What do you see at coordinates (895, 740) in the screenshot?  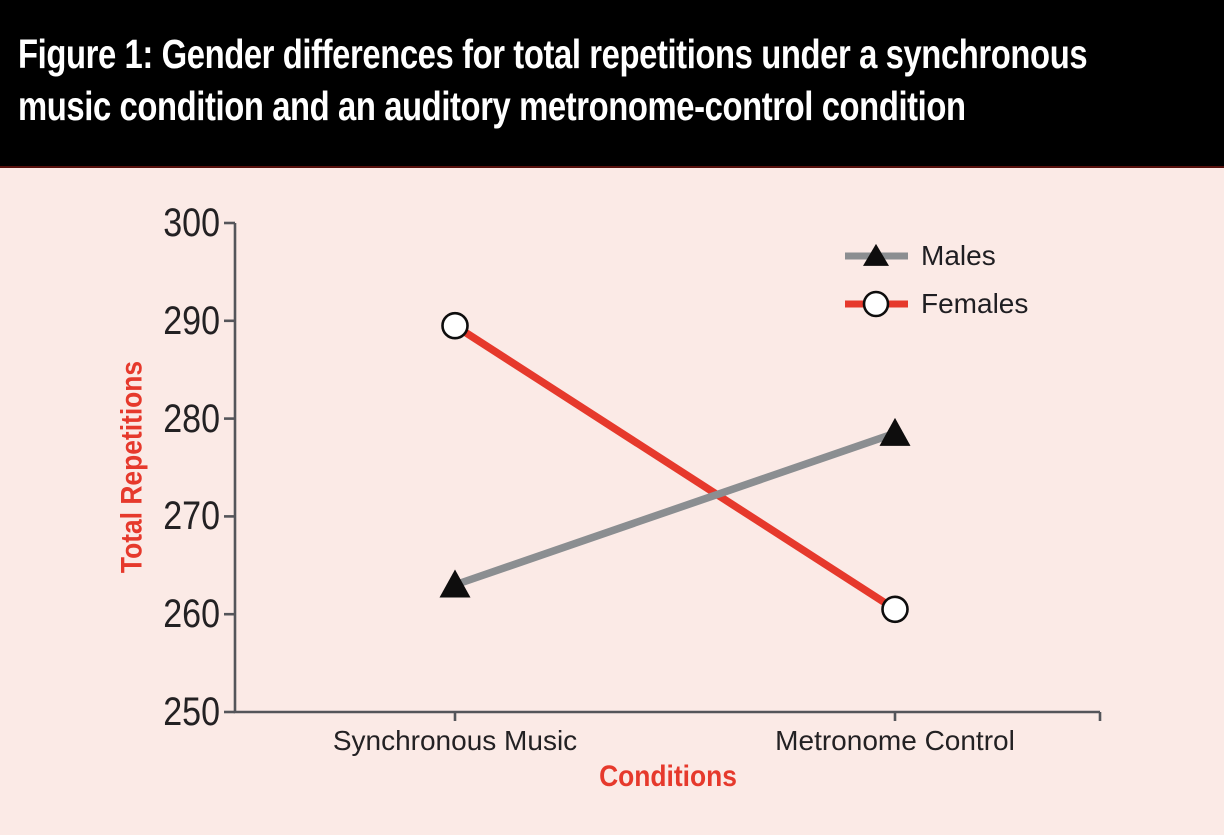 I see `x-category-label-metronome-control: Metronome Control` at bounding box center [895, 740].